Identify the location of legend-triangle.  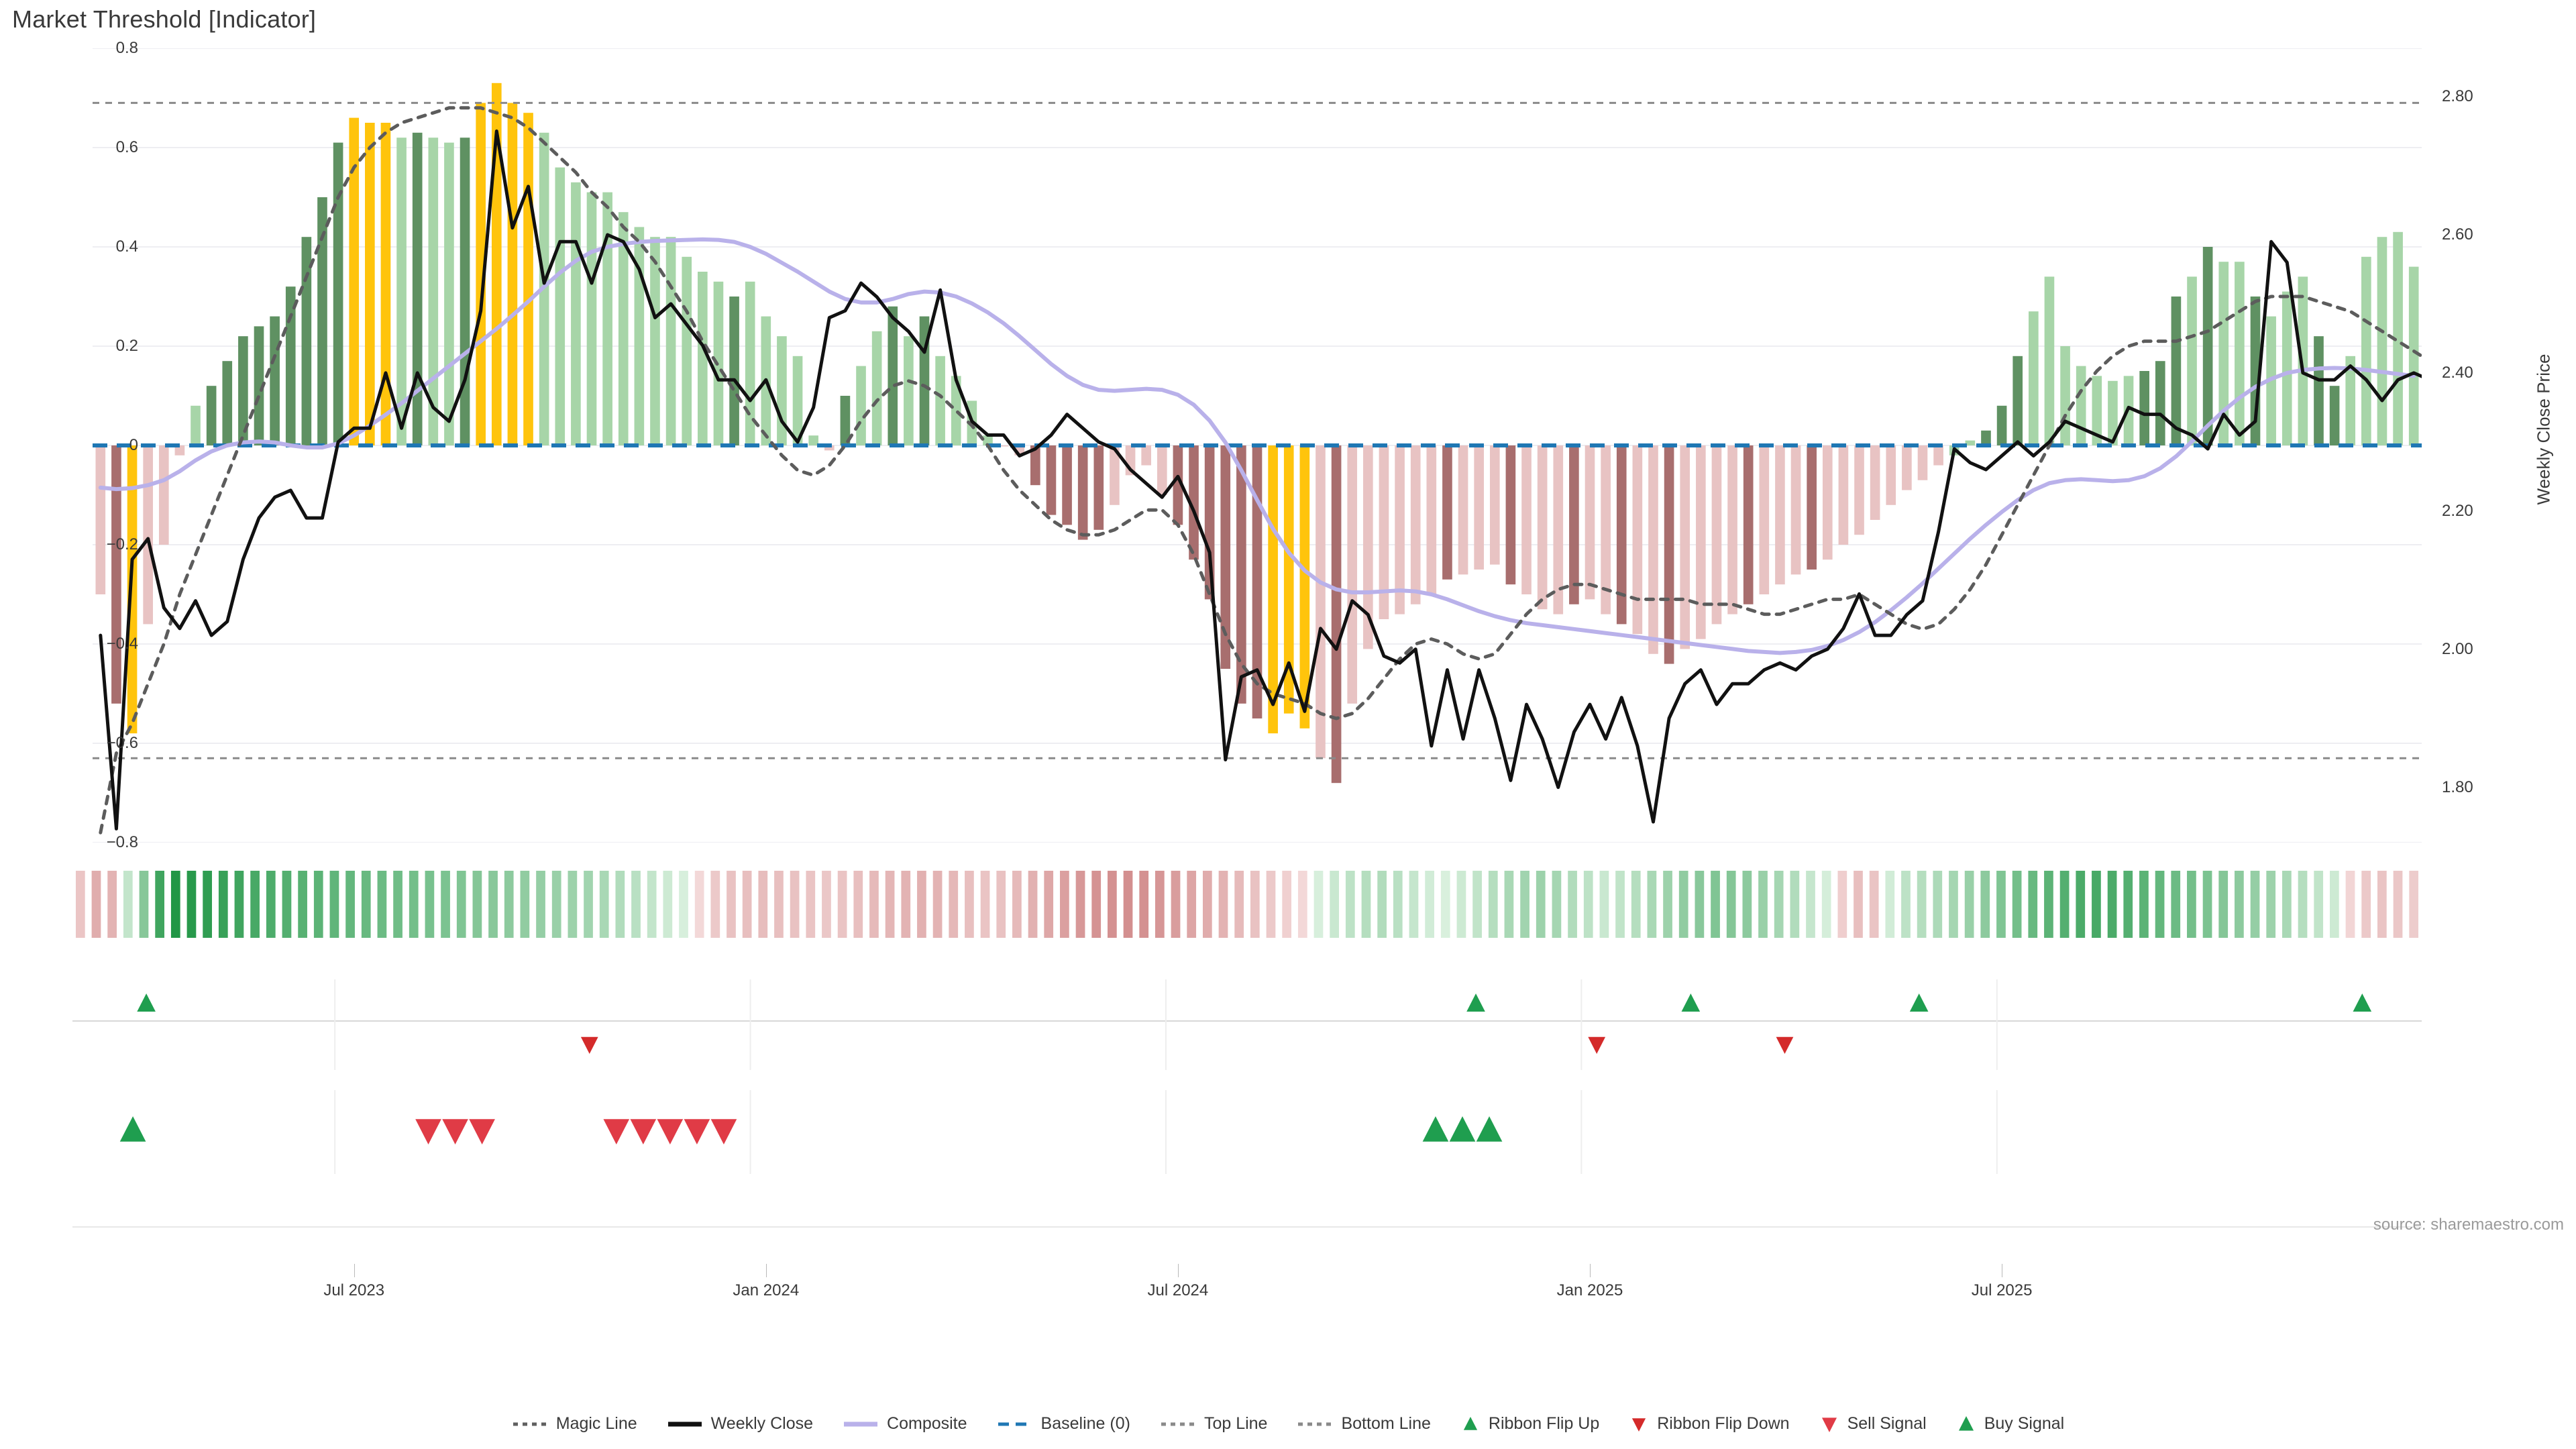
(1470, 1423).